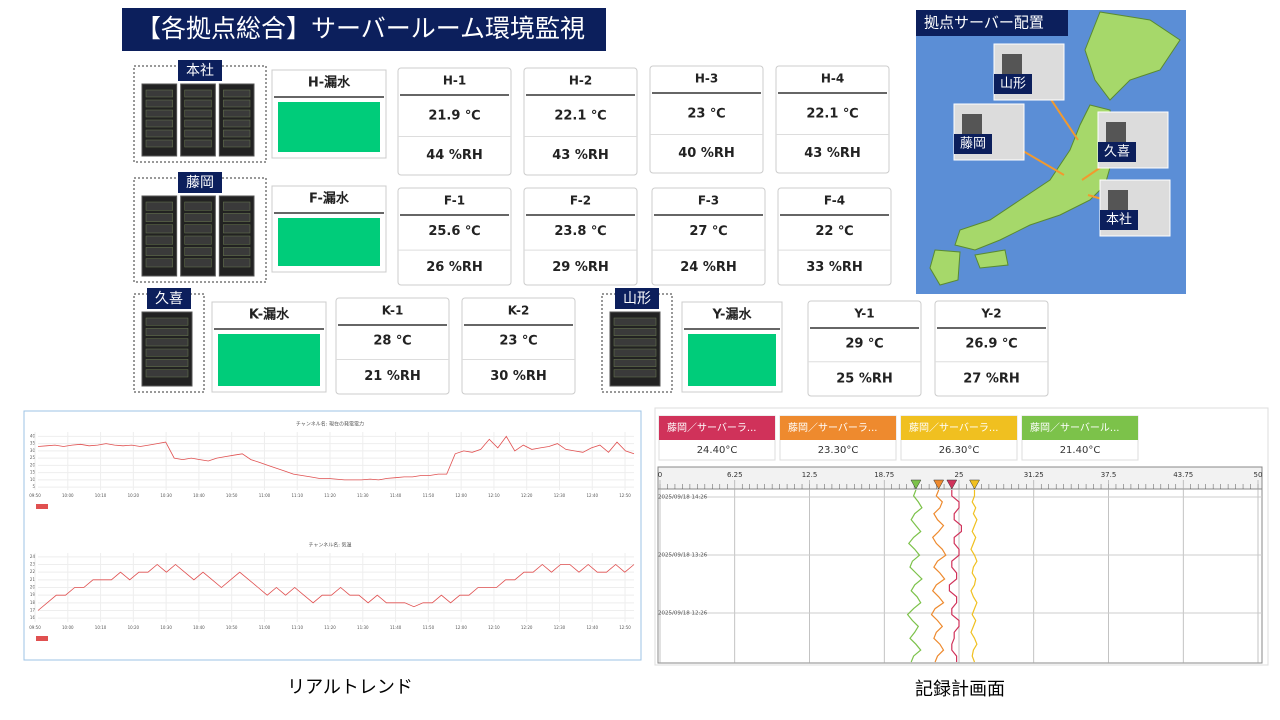  What do you see at coordinates (625, 495) in the screenshot?
I see `x-tick-label: 12:50` at bounding box center [625, 495].